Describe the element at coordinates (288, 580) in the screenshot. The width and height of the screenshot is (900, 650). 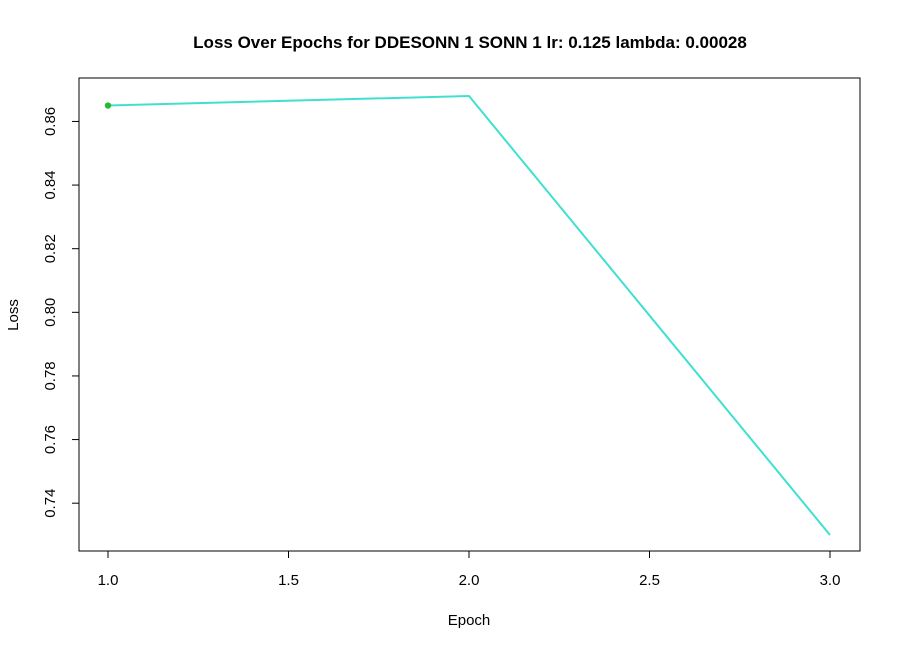
I see `x-tick-label: 1.5` at that location.